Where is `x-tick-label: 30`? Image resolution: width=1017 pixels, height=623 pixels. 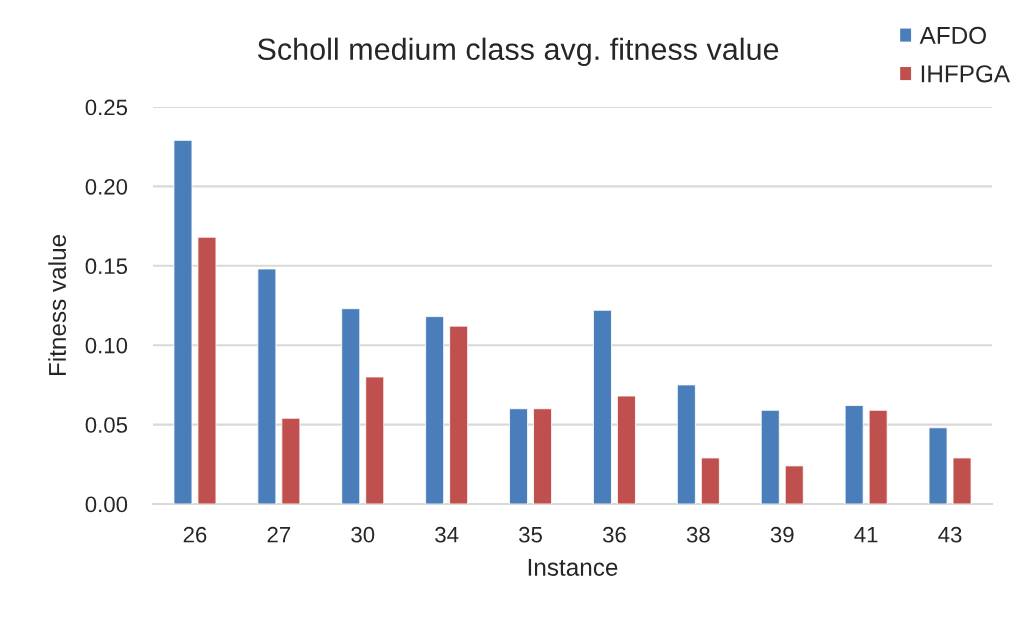
x-tick-label: 30 is located at coordinates (363, 534).